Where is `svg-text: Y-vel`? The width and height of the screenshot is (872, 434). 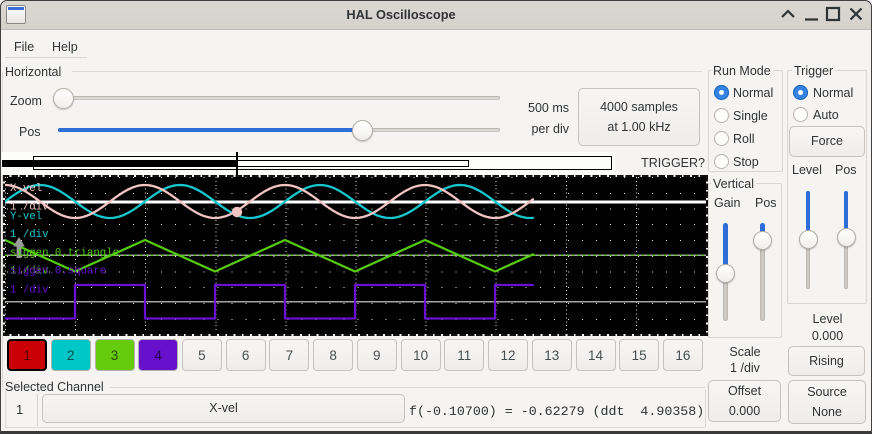 svg-text: Y-vel is located at coordinates (26, 217).